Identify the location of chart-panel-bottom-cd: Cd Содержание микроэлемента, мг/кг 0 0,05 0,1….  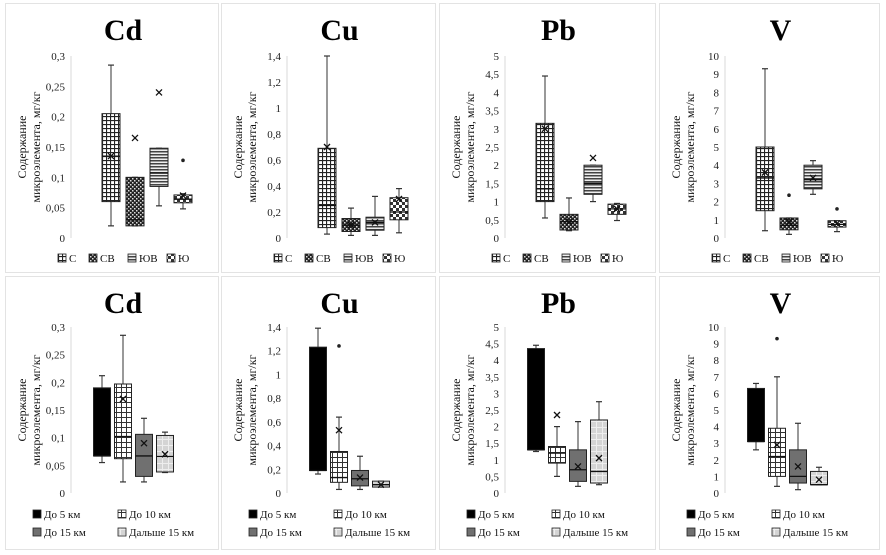
(112, 413).